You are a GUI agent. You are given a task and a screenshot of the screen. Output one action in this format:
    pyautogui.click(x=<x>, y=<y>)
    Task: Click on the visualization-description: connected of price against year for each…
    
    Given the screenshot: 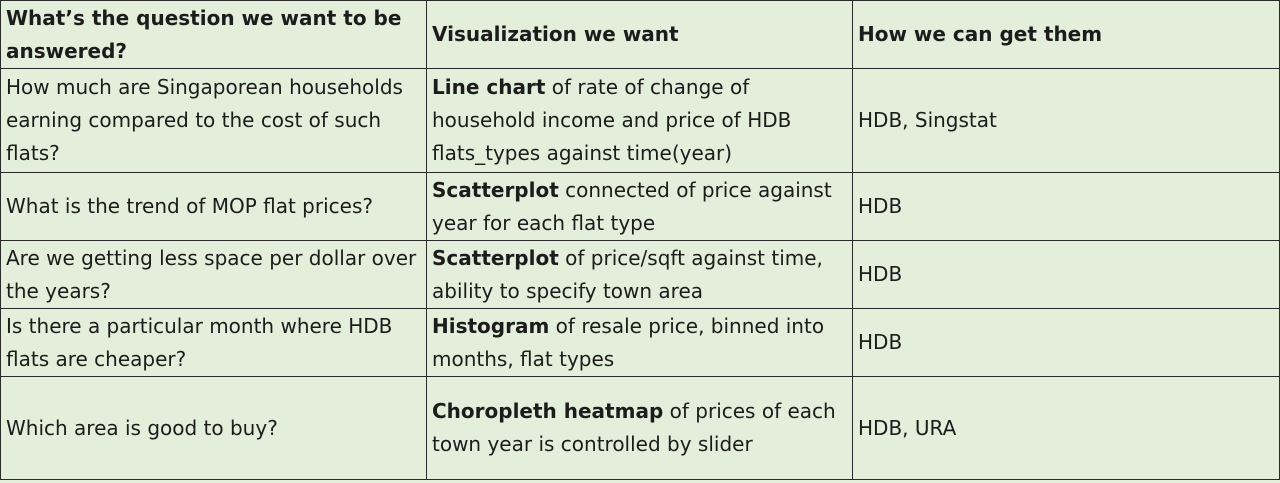 What is the action you would take?
    pyautogui.click(x=632, y=206)
    